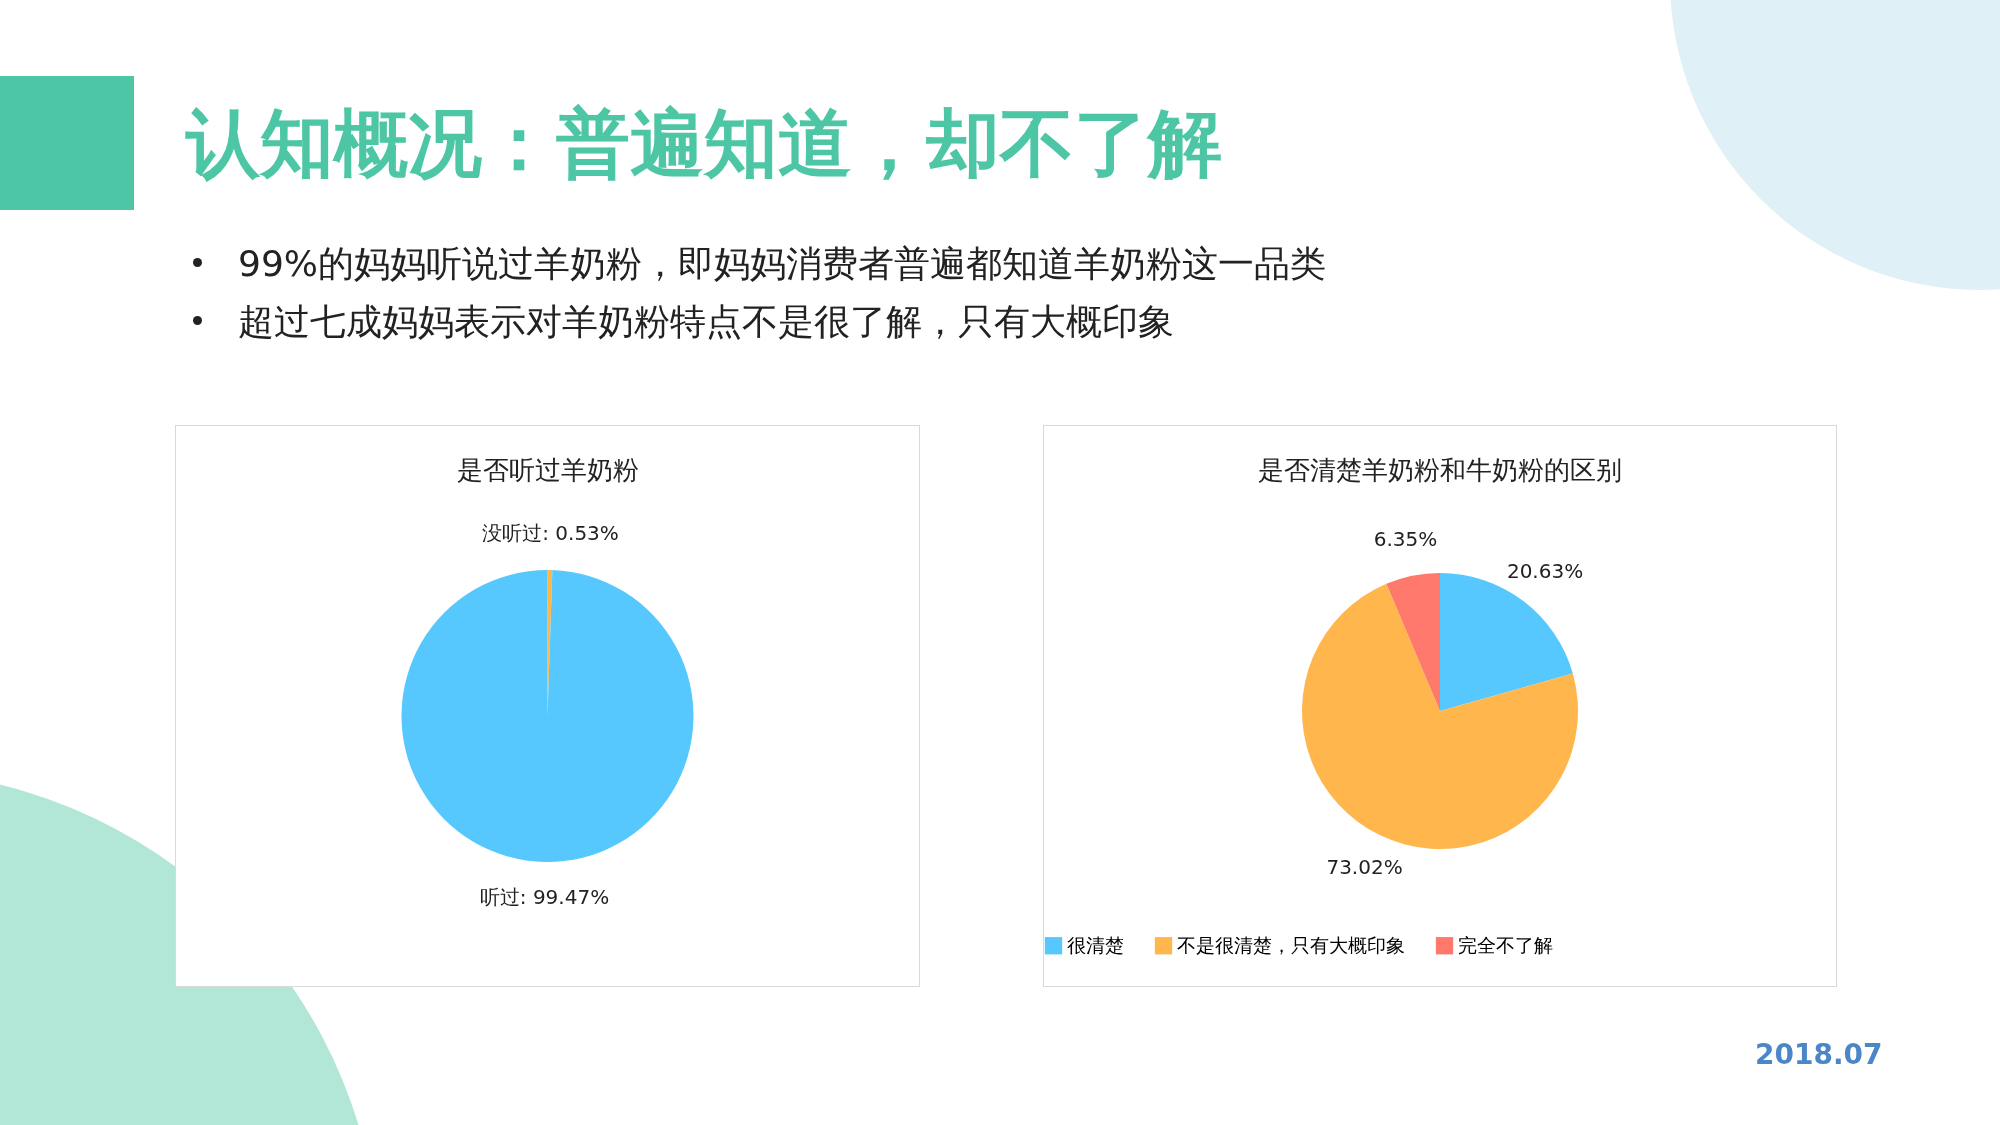  I want to click on text: 超过七成妈妈表示对羊奶粉特点不是很了解，只有大概印象, so click(706, 322).